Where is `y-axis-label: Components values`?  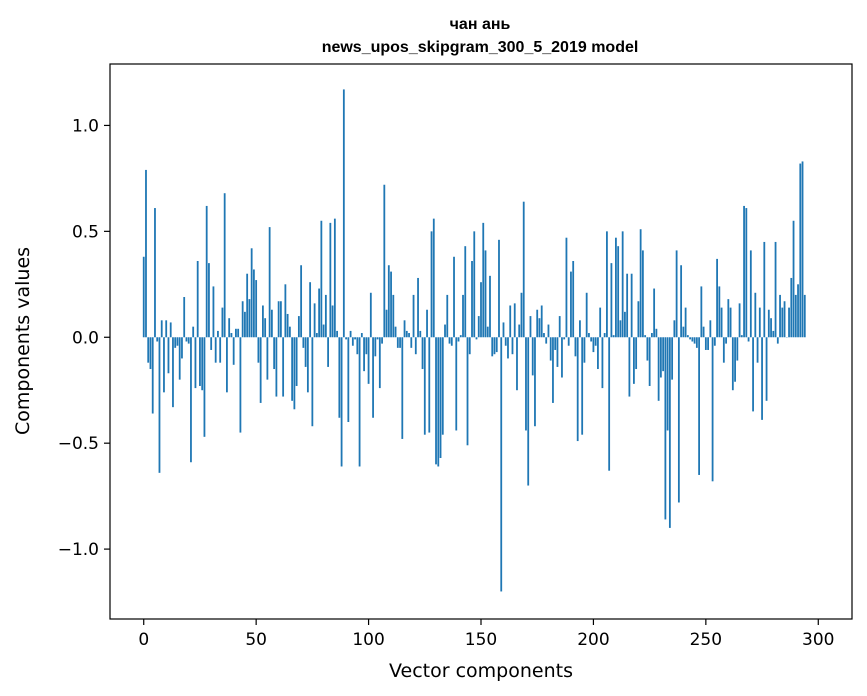 y-axis-label: Components values is located at coordinates (23, 341).